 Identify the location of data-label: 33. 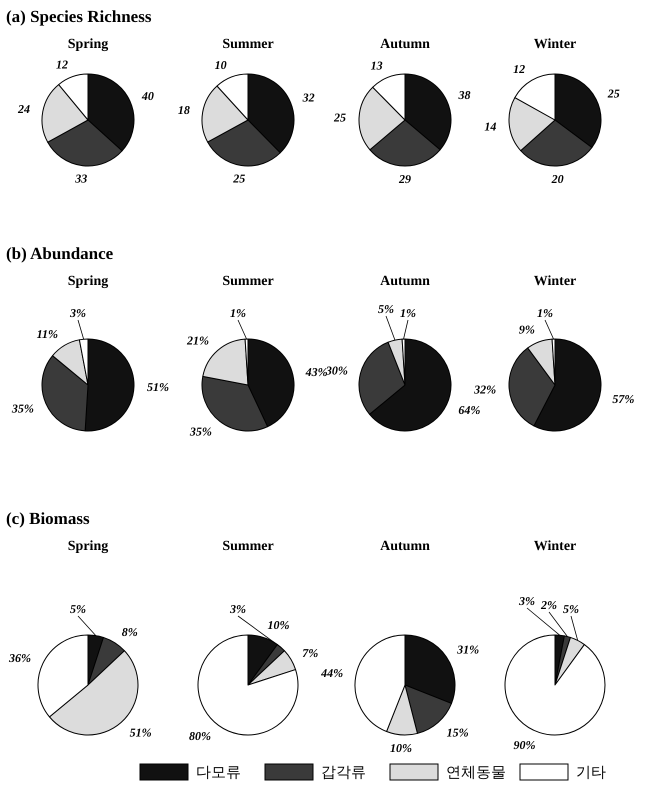
(81, 179).